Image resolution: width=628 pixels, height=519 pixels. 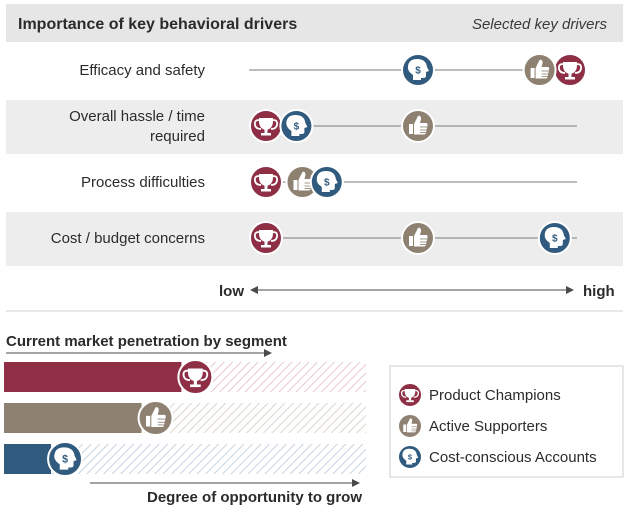 I want to click on legend-label: Active Supporters, so click(x=488, y=426).